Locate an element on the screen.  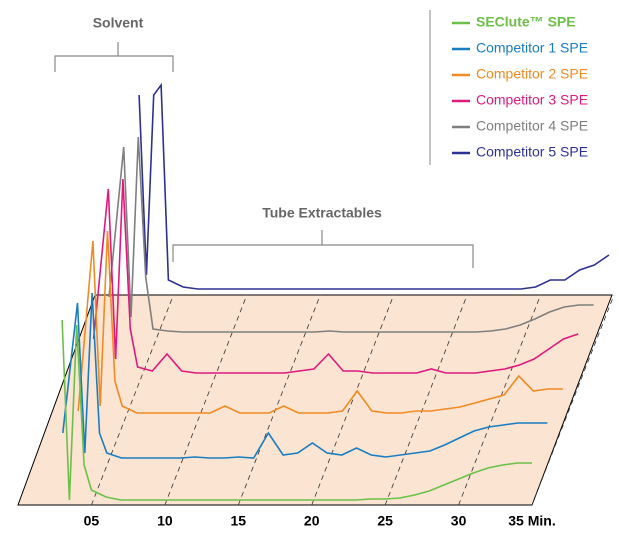
legend-label: SEClute™ SPE is located at coordinates (526, 22).